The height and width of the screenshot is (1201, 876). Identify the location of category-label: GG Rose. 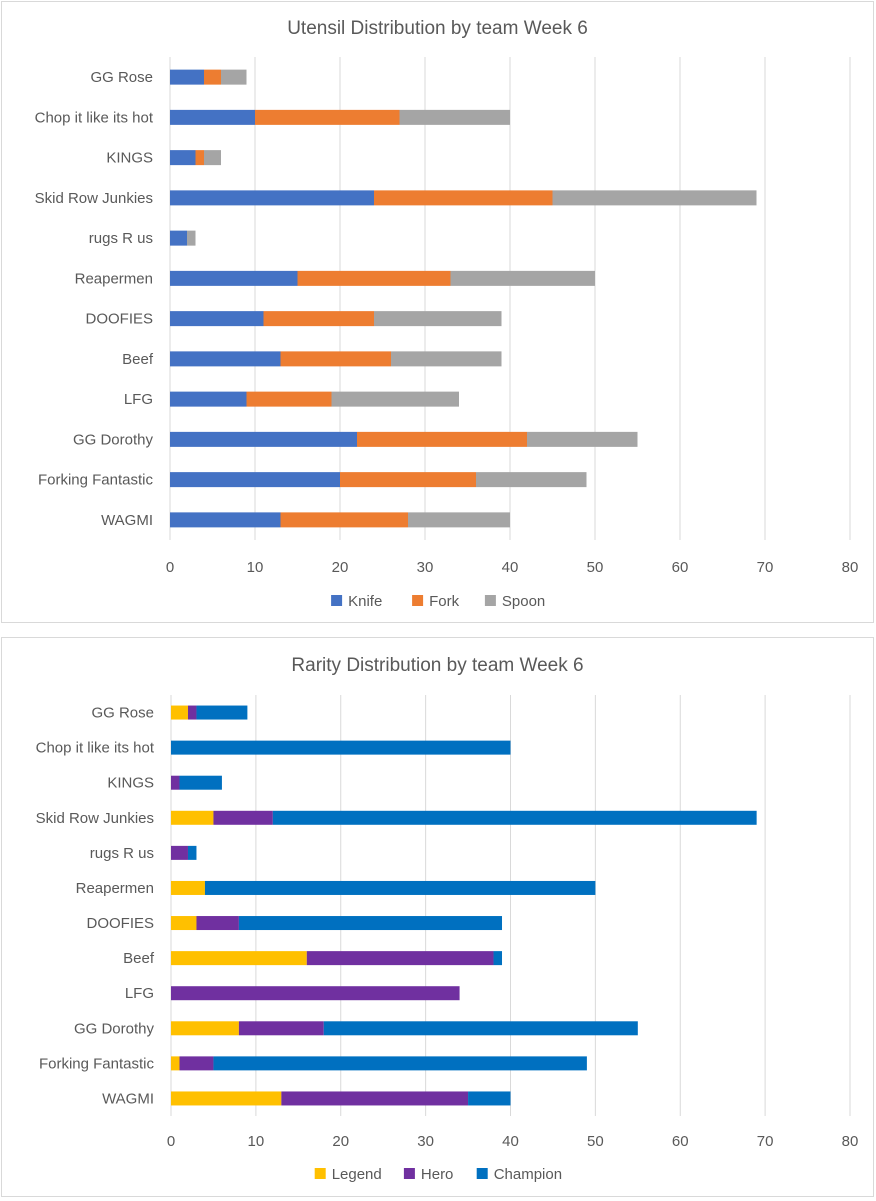
(122, 713).